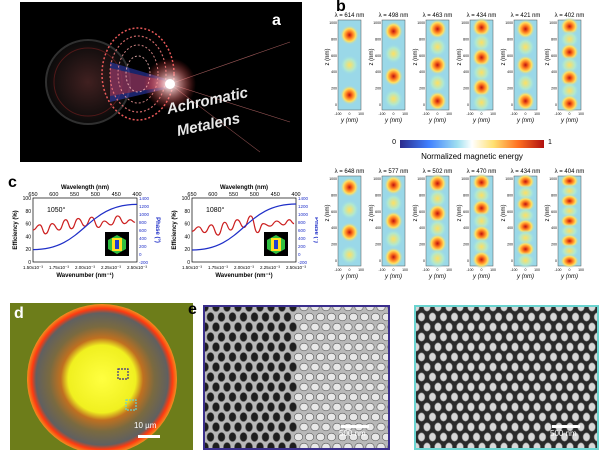 This screenshot has width=600, height=453. What do you see at coordinates (117, 244) in the screenshot?
I see `unit-cell-hole` at bounding box center [117, 244].